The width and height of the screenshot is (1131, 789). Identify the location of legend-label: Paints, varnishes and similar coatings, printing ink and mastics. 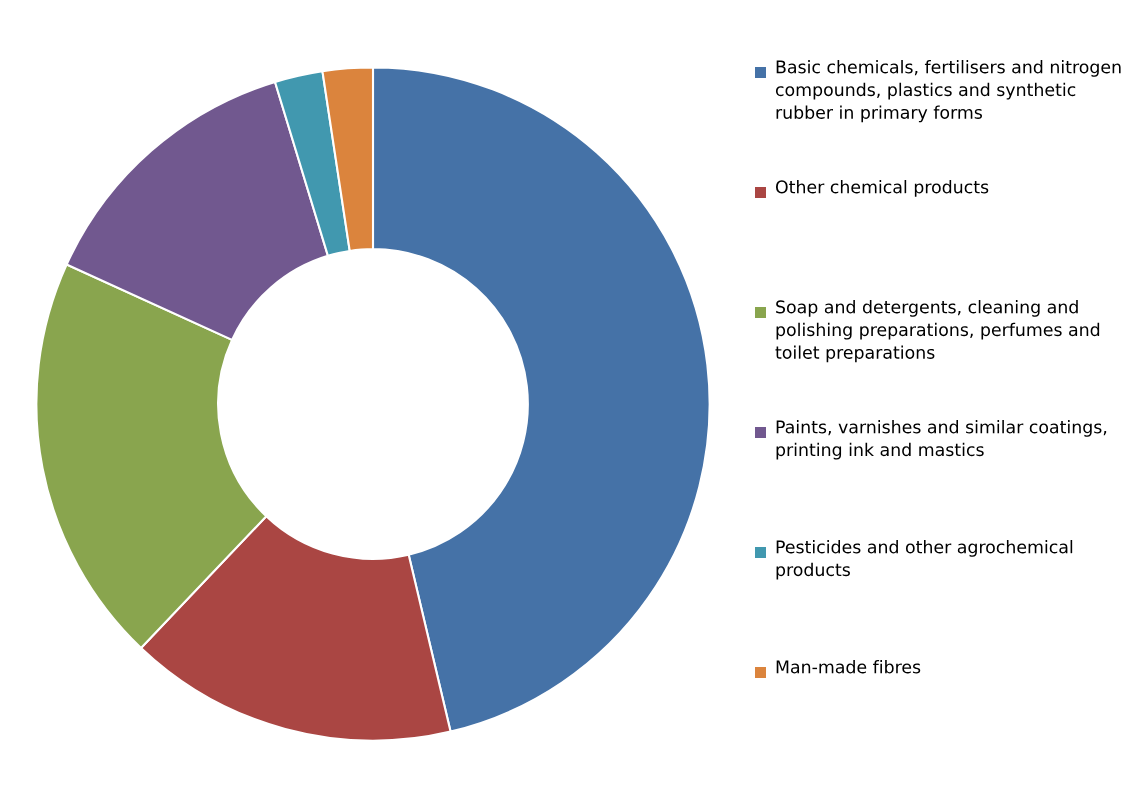
(941, 440).